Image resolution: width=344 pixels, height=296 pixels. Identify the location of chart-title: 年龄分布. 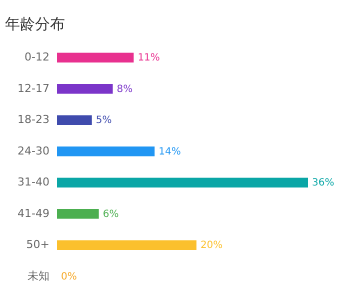
(35, 24).